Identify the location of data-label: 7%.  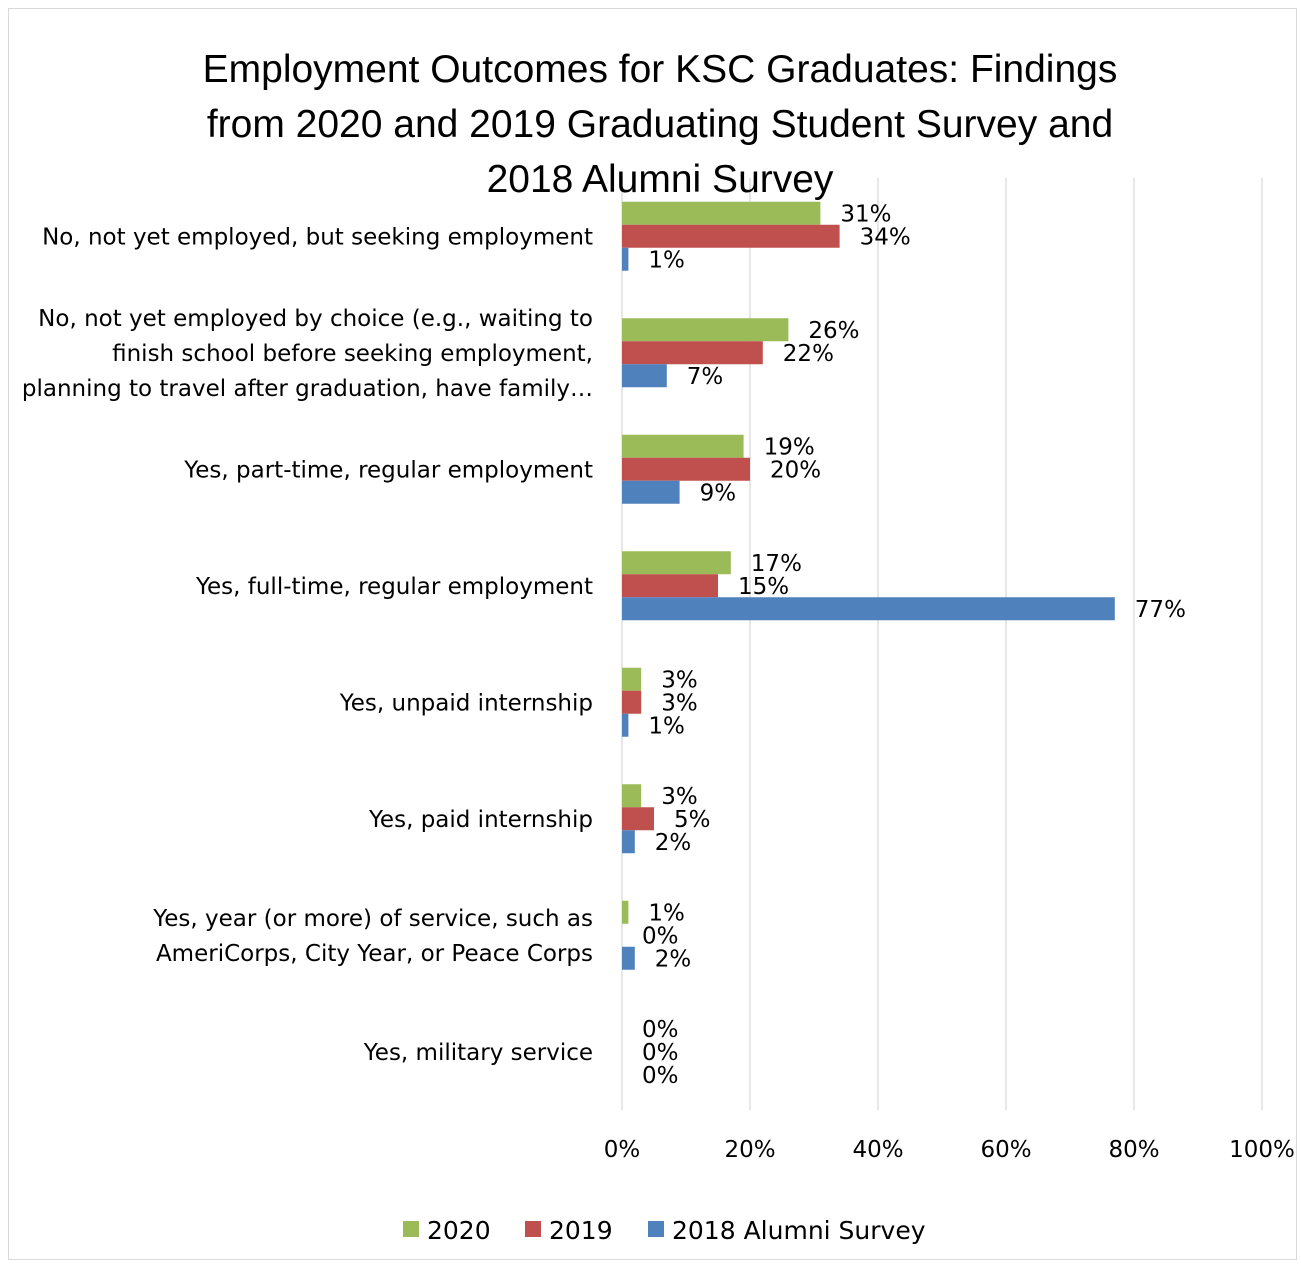
(705, 377).